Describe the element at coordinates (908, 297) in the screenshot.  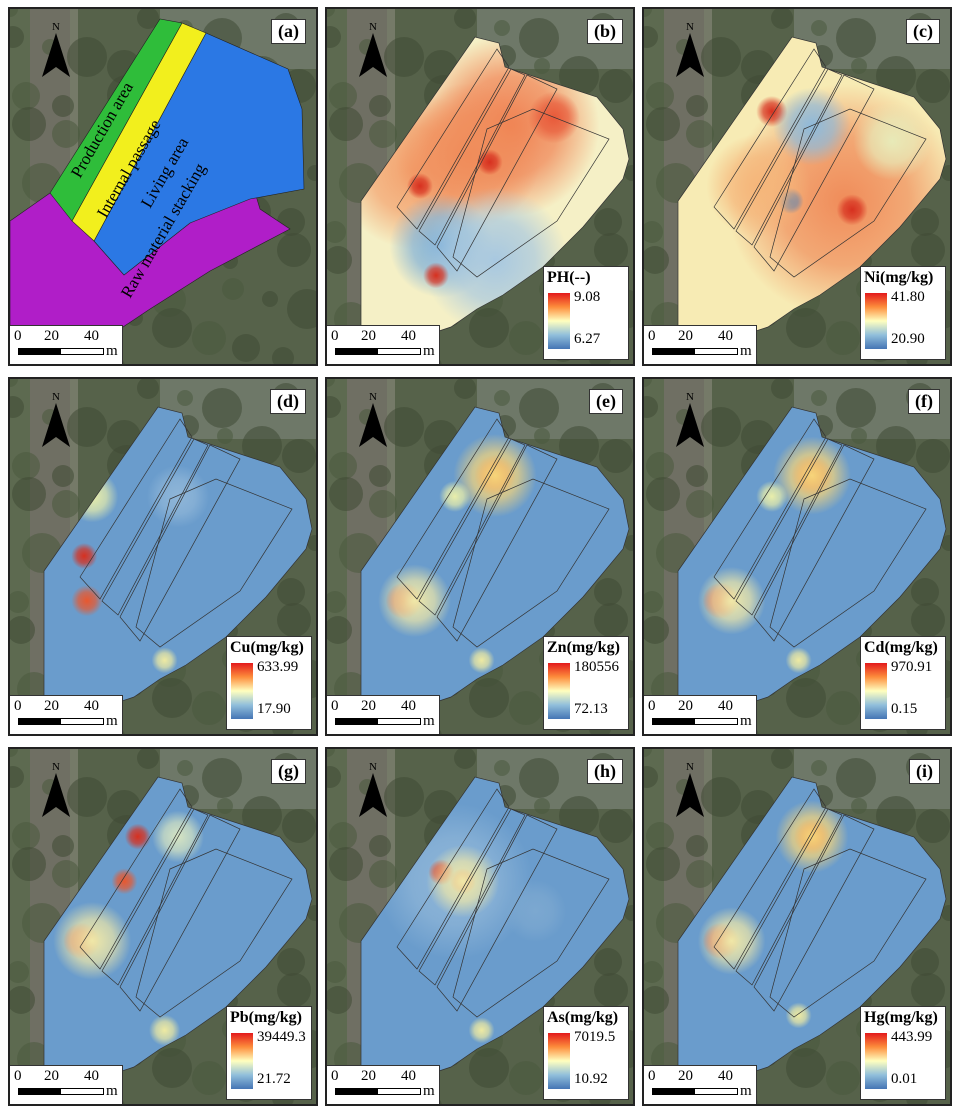
I see `legend-max: 41.80` at that location.